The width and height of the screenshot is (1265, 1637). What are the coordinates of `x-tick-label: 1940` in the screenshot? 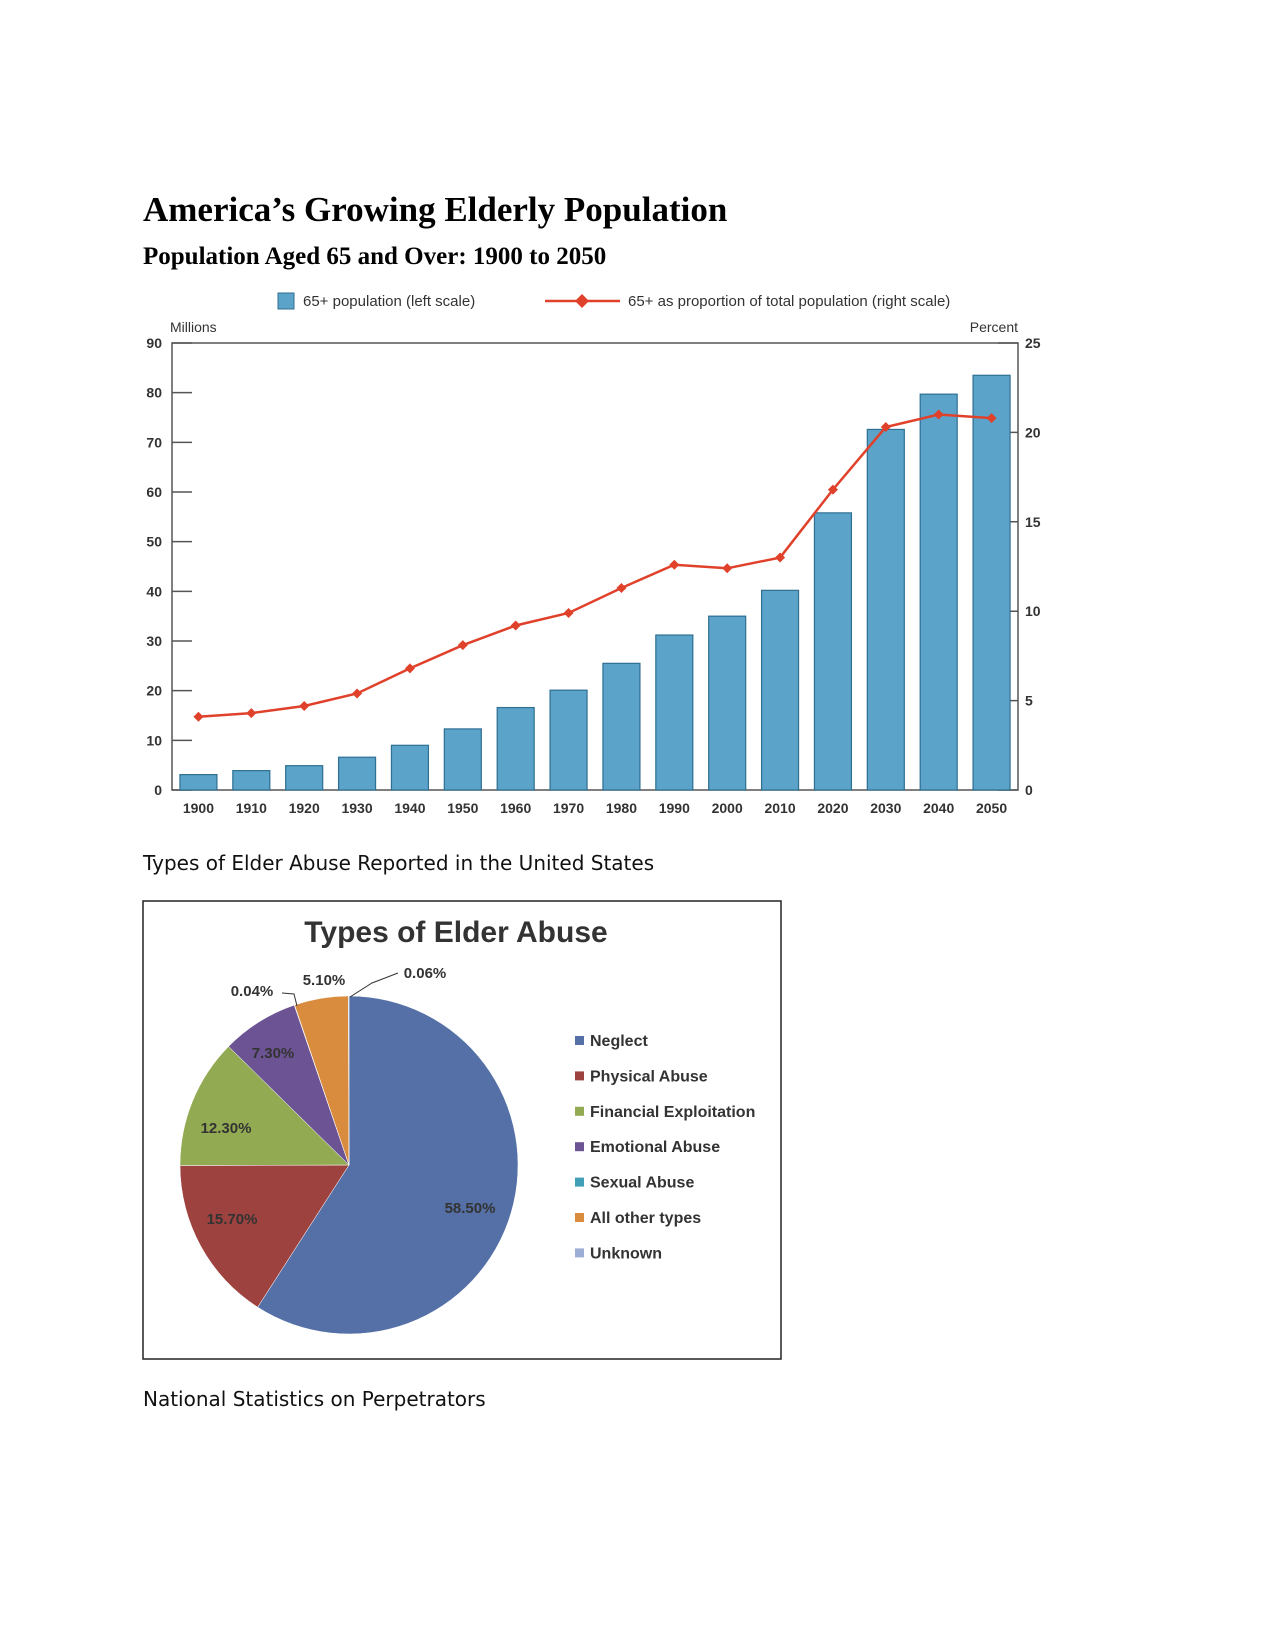 It's located at (409, 808).